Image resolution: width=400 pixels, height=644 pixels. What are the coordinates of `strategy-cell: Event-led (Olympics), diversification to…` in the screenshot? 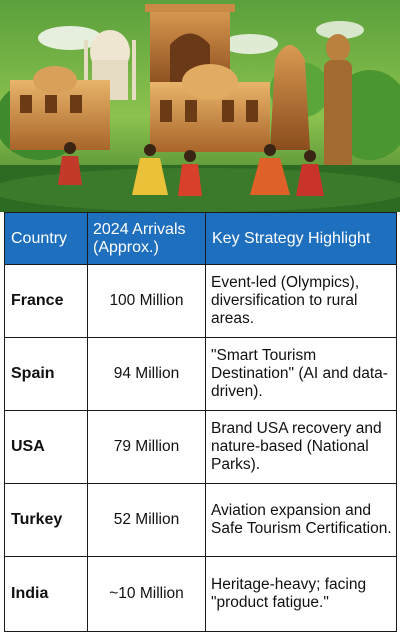 It's located at (301, 301).